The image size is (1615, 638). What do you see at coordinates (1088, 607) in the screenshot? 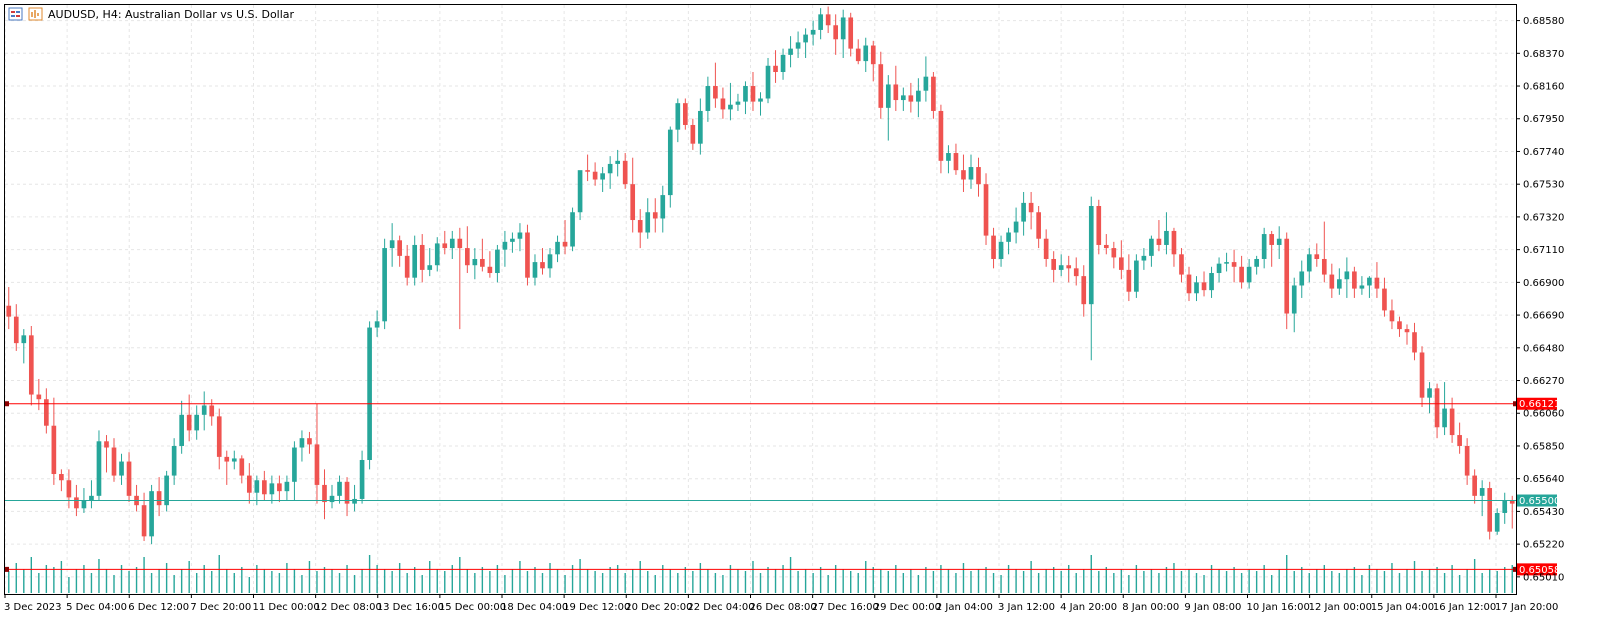
I see `time-tick-label: 4 Jan 20:00` at bounding box center [1088, 607].